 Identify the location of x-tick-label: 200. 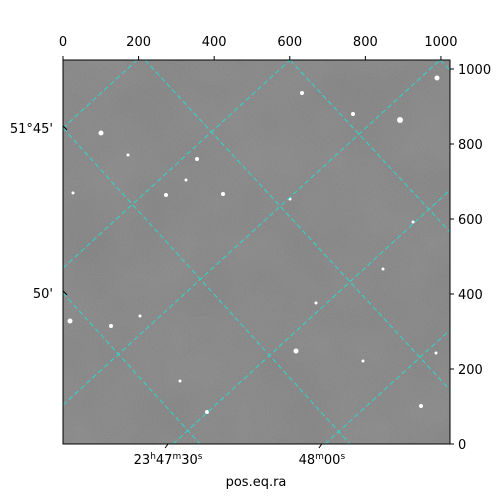
(138, 42).